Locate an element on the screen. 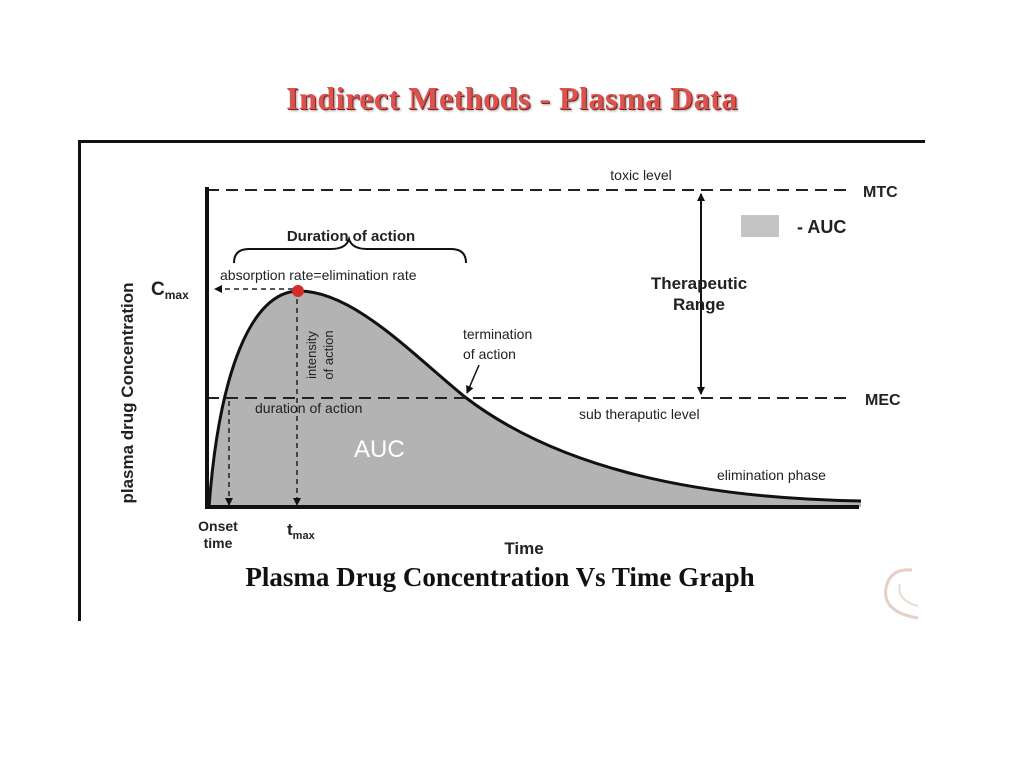 The height and width of the screenshot is (768, 1024). duration-brace is located at coordinates (350, 249).